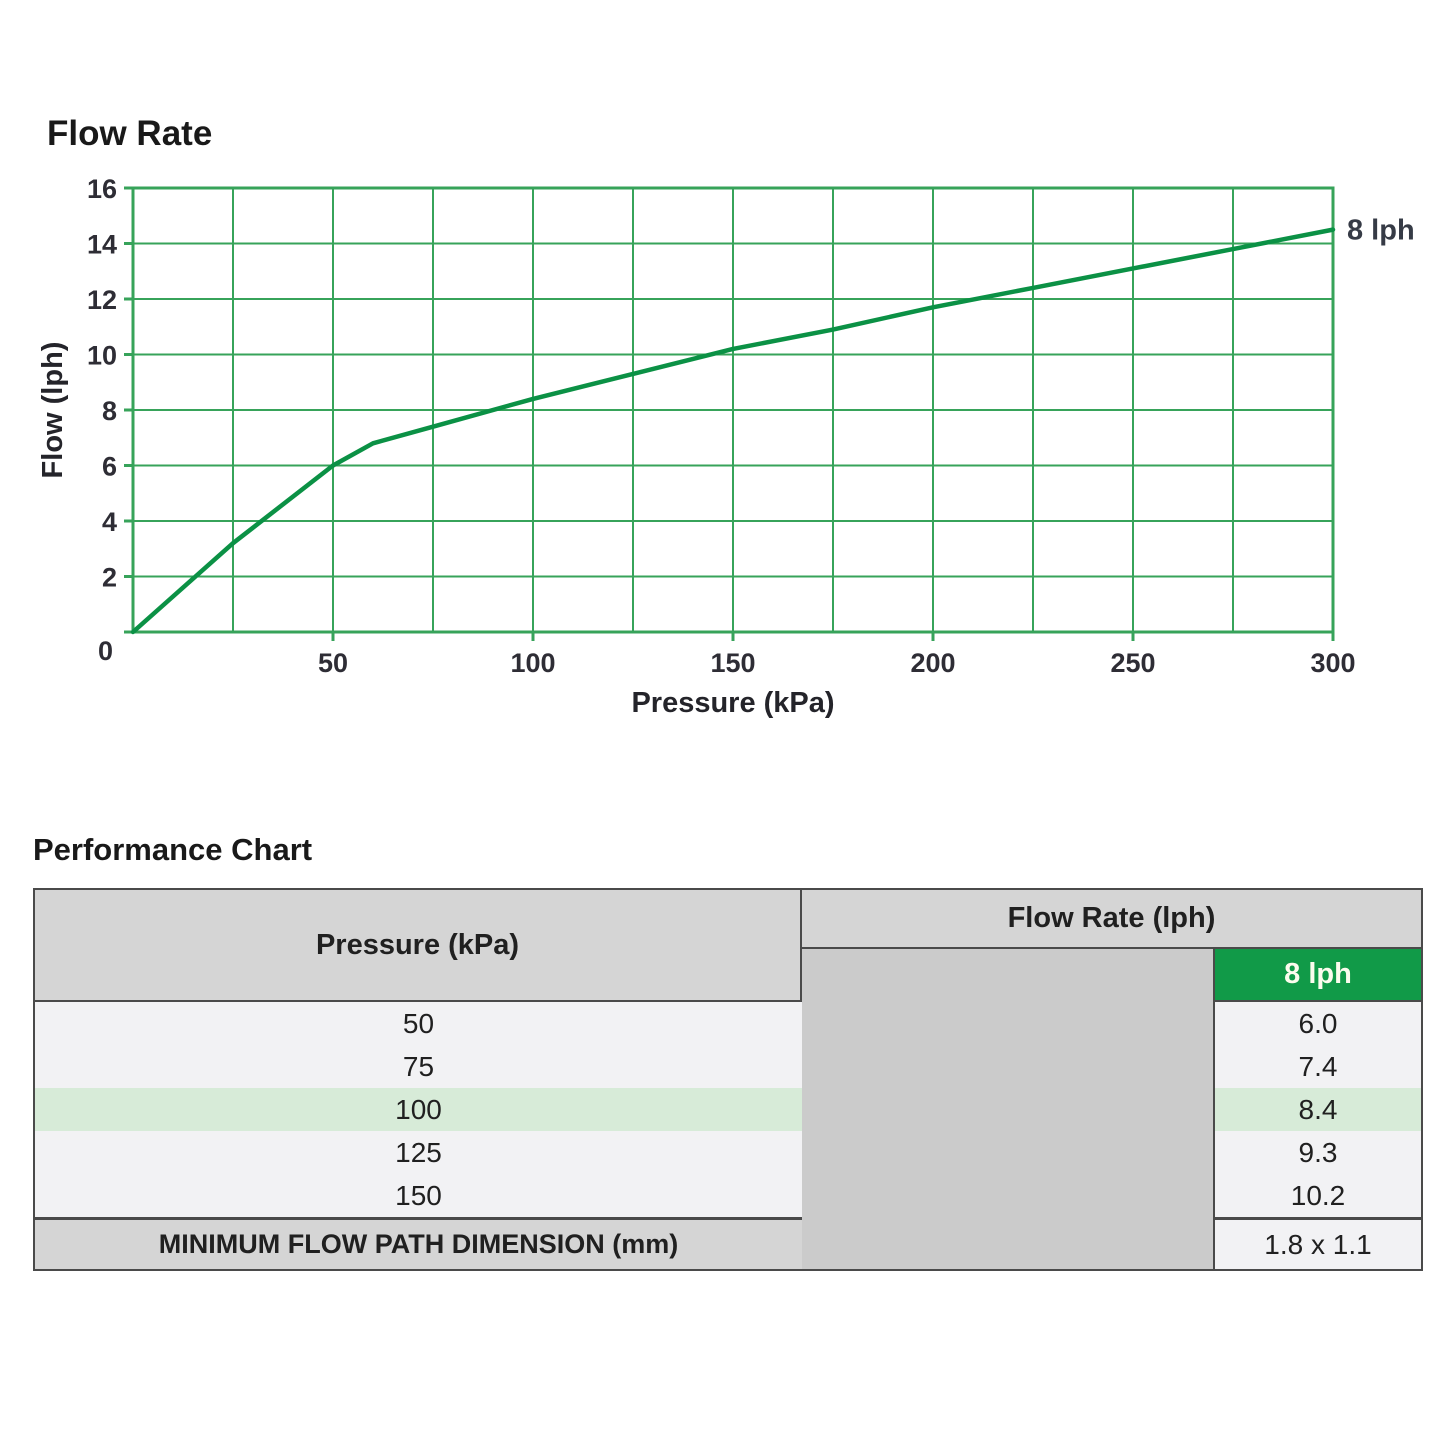  What do you see at coordinates (1318, 1243) in the screenshot?
I see `minimum-flow-path-value: 1.8 x 1.1` at bounding box center [1318, 1243].